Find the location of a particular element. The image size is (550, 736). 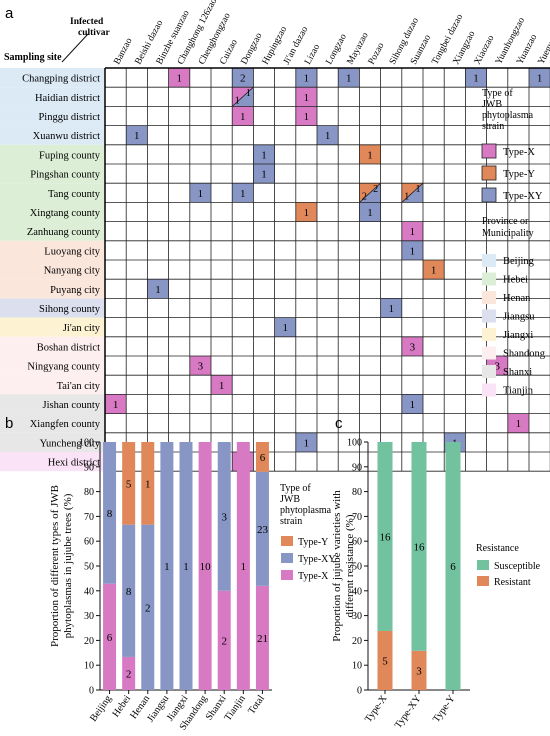

site-label: Sihong county is located at coordinates (70, 309).